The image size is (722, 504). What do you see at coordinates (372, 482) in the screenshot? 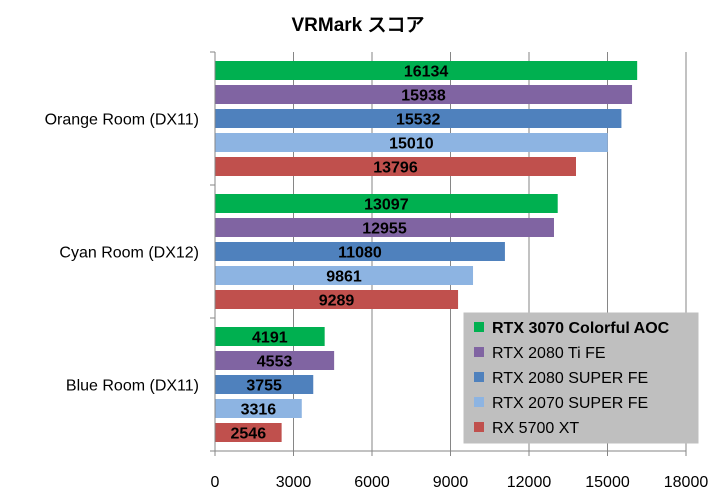
I see `x-tick-label: 6000` at bounding box center [372, 482].